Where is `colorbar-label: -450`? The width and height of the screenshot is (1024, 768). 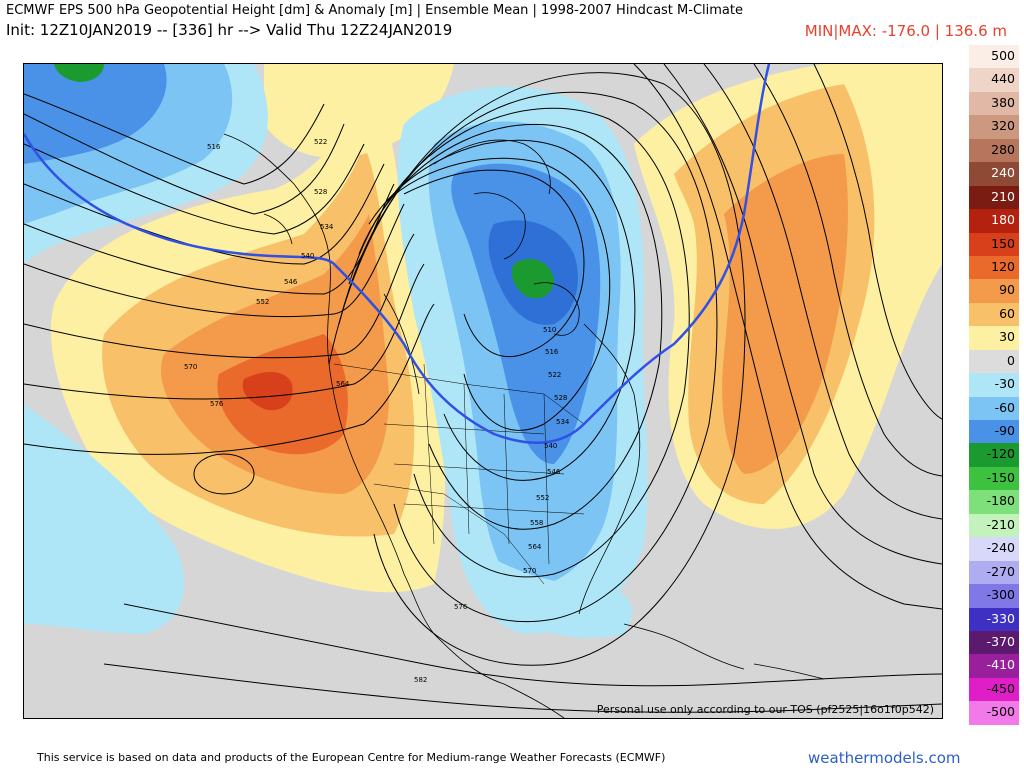 colorbar-label: -450 is located at coordinates (1000, 688).